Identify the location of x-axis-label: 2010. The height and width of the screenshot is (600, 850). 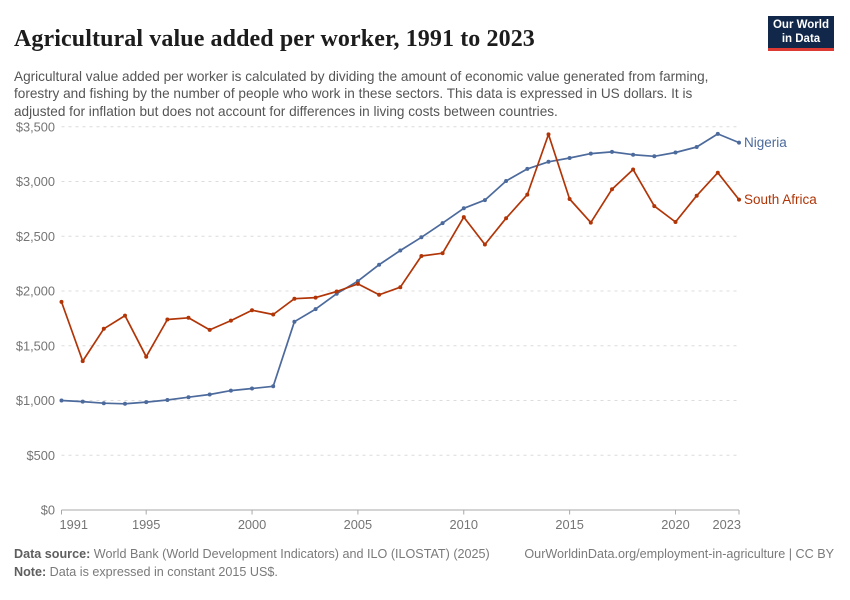
(464, 524).